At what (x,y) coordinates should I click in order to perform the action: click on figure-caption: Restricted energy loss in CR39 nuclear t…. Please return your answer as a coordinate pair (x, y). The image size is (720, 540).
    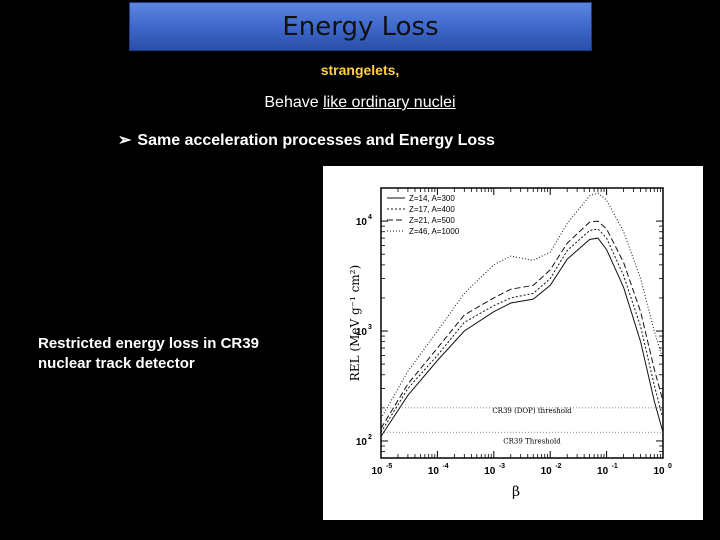
    Looking at the image, I should click on (178, 354).